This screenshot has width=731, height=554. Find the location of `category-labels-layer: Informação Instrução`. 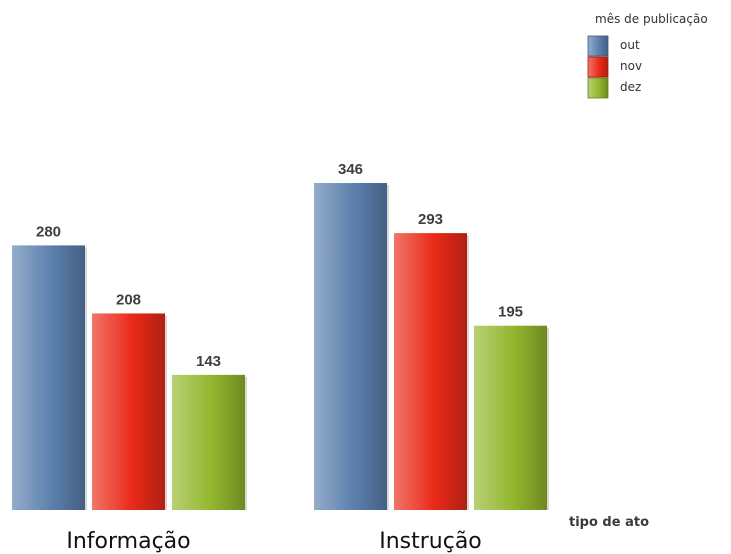

category-labels-layer: Informação Instrução is located at coordinates (273, 541).